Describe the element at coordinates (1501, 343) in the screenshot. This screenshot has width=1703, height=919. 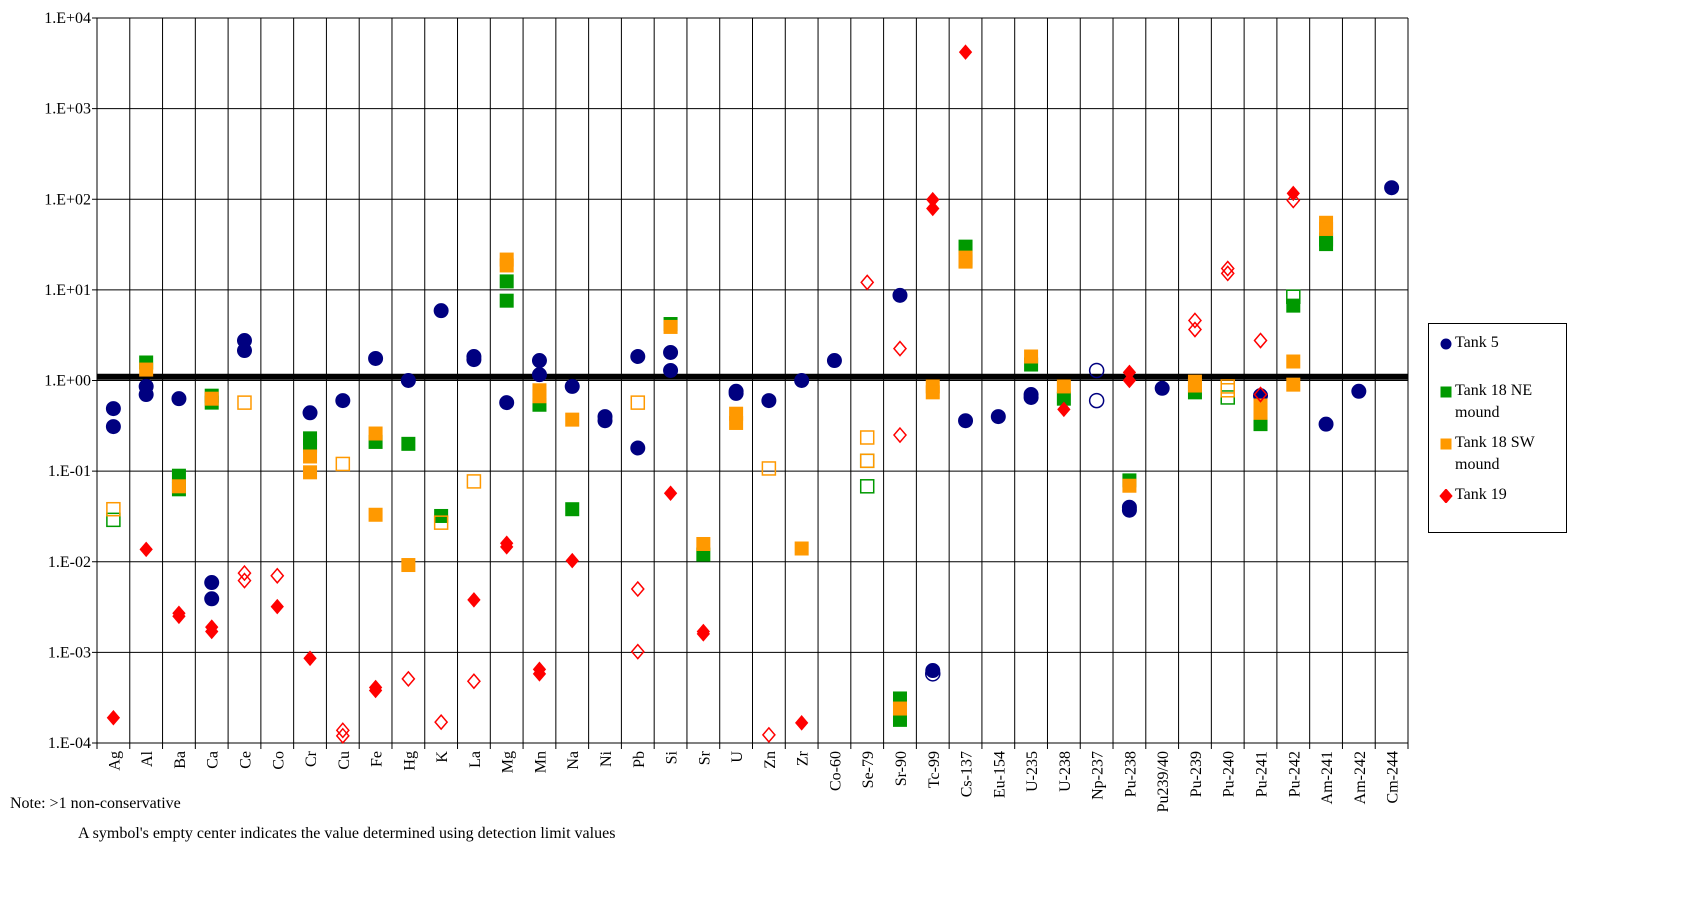
I see `legend-item: Tank 5` at that location.